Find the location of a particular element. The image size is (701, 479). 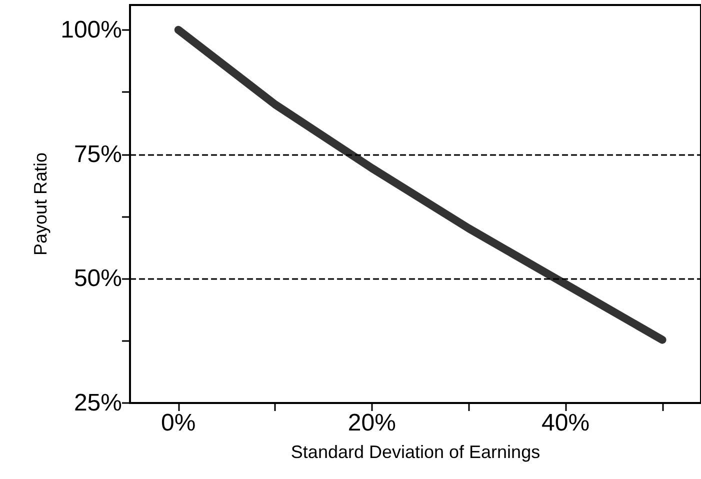

y-tick-label: 50% is located at coordinates (98, 278).